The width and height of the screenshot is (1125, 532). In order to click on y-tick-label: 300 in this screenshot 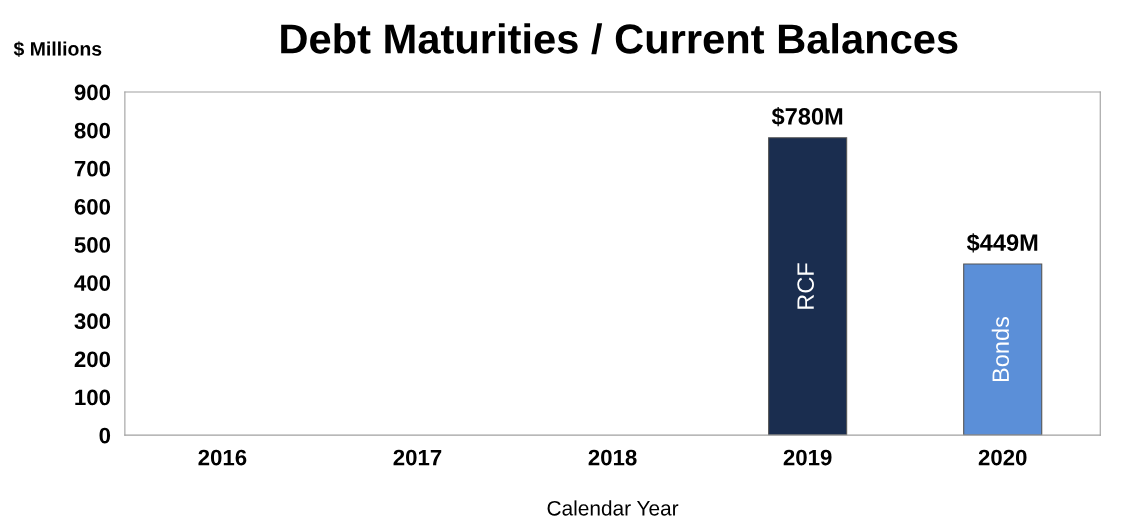, I will do `click(92, 321)`.